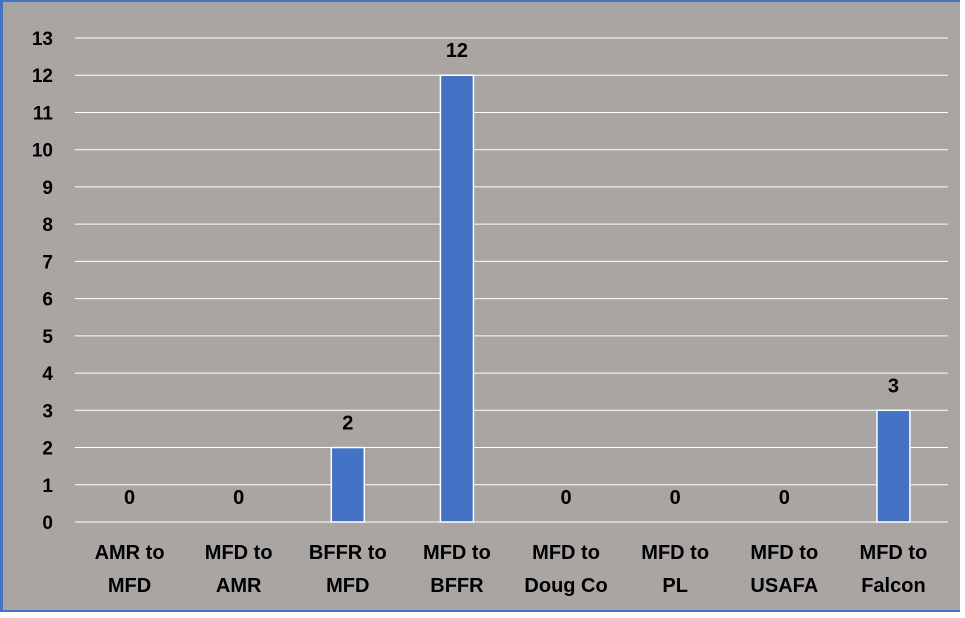 The image size is (965, 618). Describe the element at coordinates (675, 586) in the screenshot. I see `category-label: PL` at that location.